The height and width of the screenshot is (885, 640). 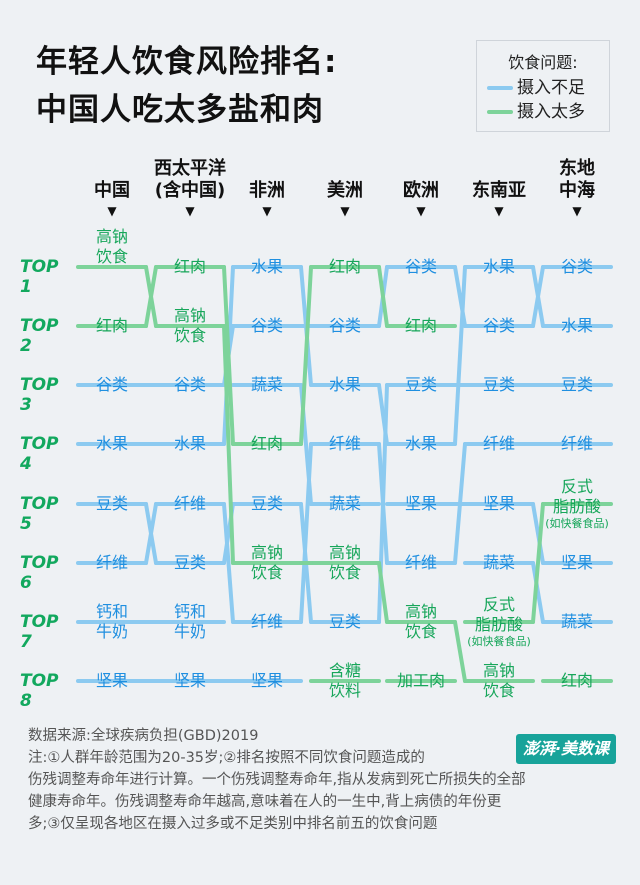 I want to click on legend-swatch-low, so click(x=500, y=88).